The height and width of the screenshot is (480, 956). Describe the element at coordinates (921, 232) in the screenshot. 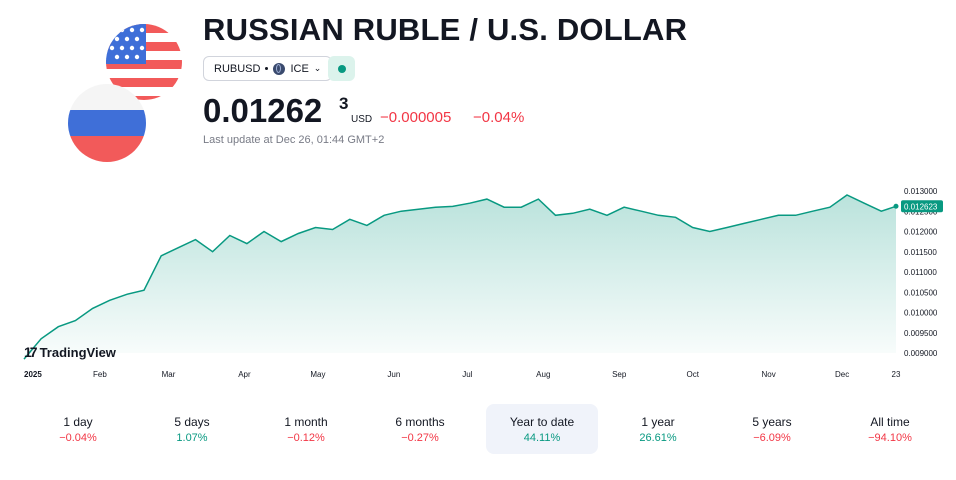

I see `y-tick-label: 0.012000` at that location.